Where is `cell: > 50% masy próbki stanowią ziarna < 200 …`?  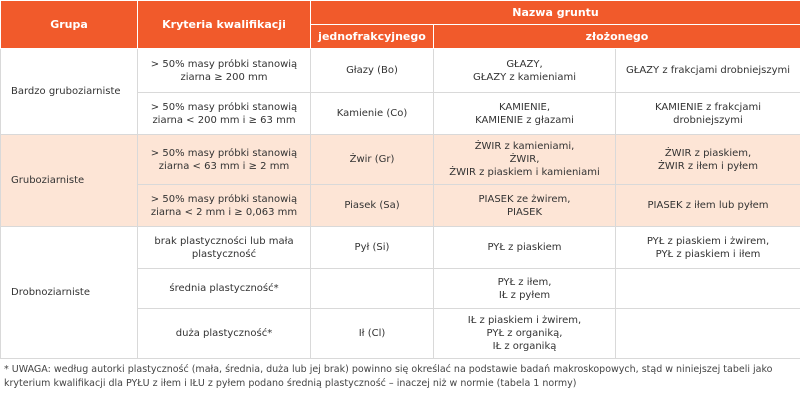
cell: > 50% masy próbki stanowią ziarna < 200 … is located at coordinates (224, 113).